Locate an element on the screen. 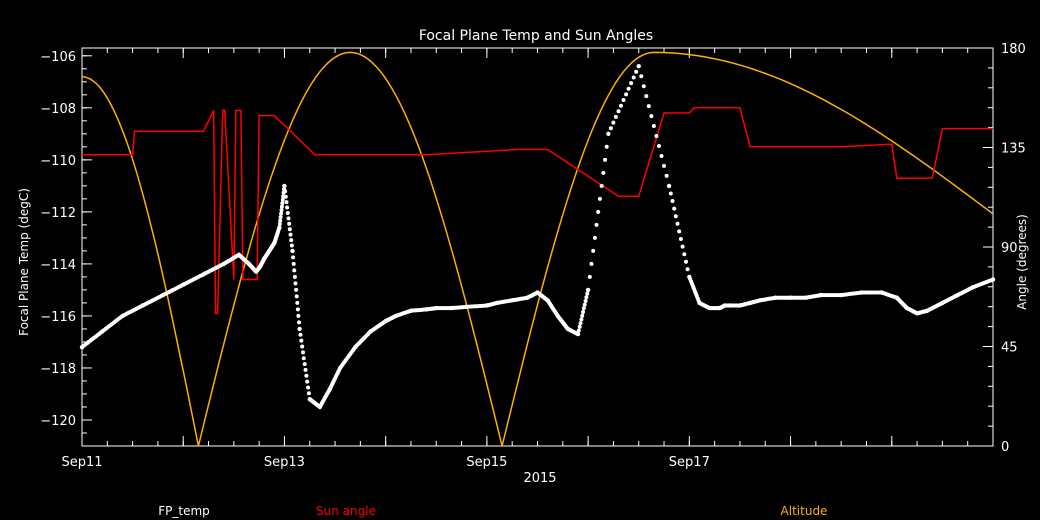  y-left-axis-label: Focal Plane Temp (degC) is located at coordinates (24, 262).